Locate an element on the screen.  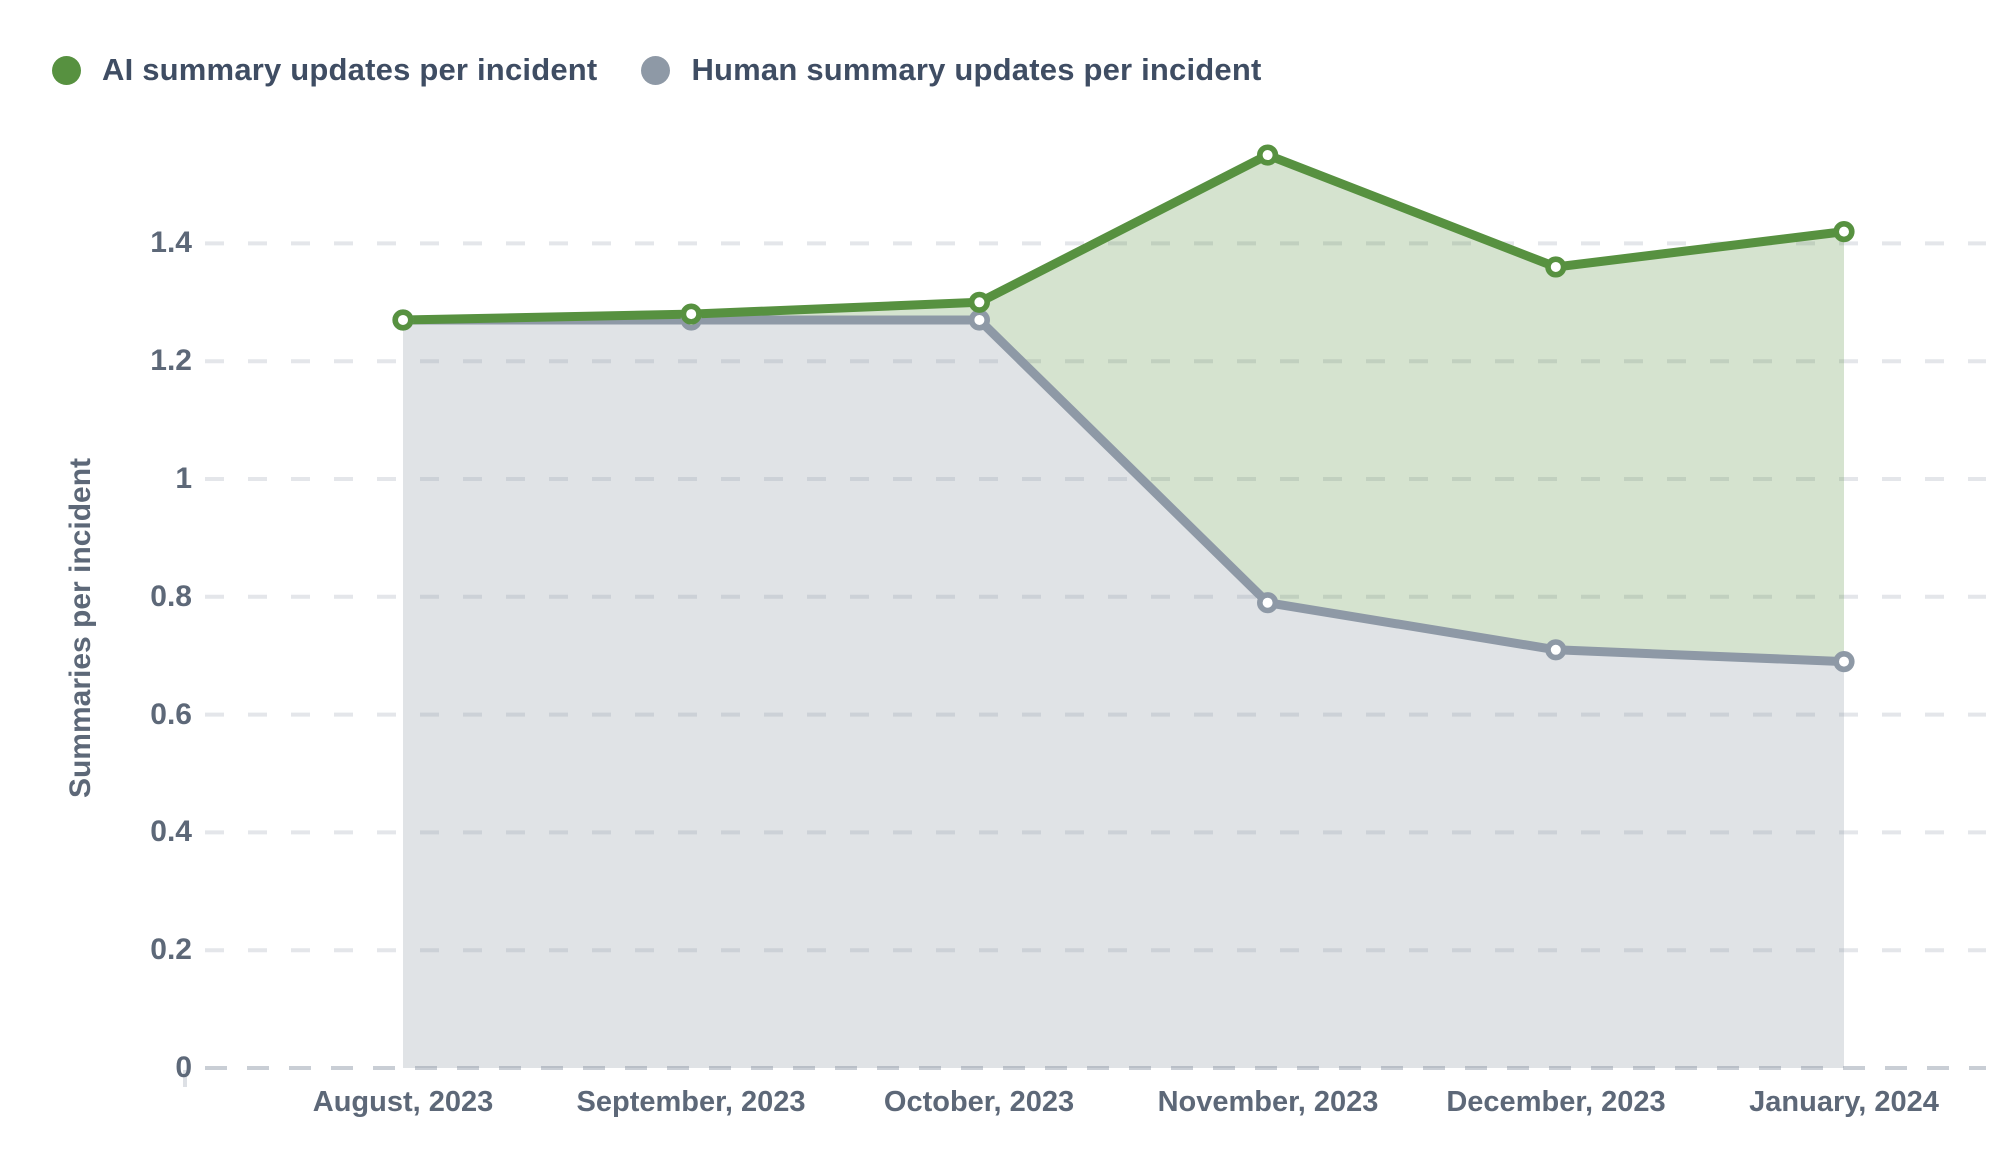
y-tick-label: 0 is located at coordinates (183, 1067).